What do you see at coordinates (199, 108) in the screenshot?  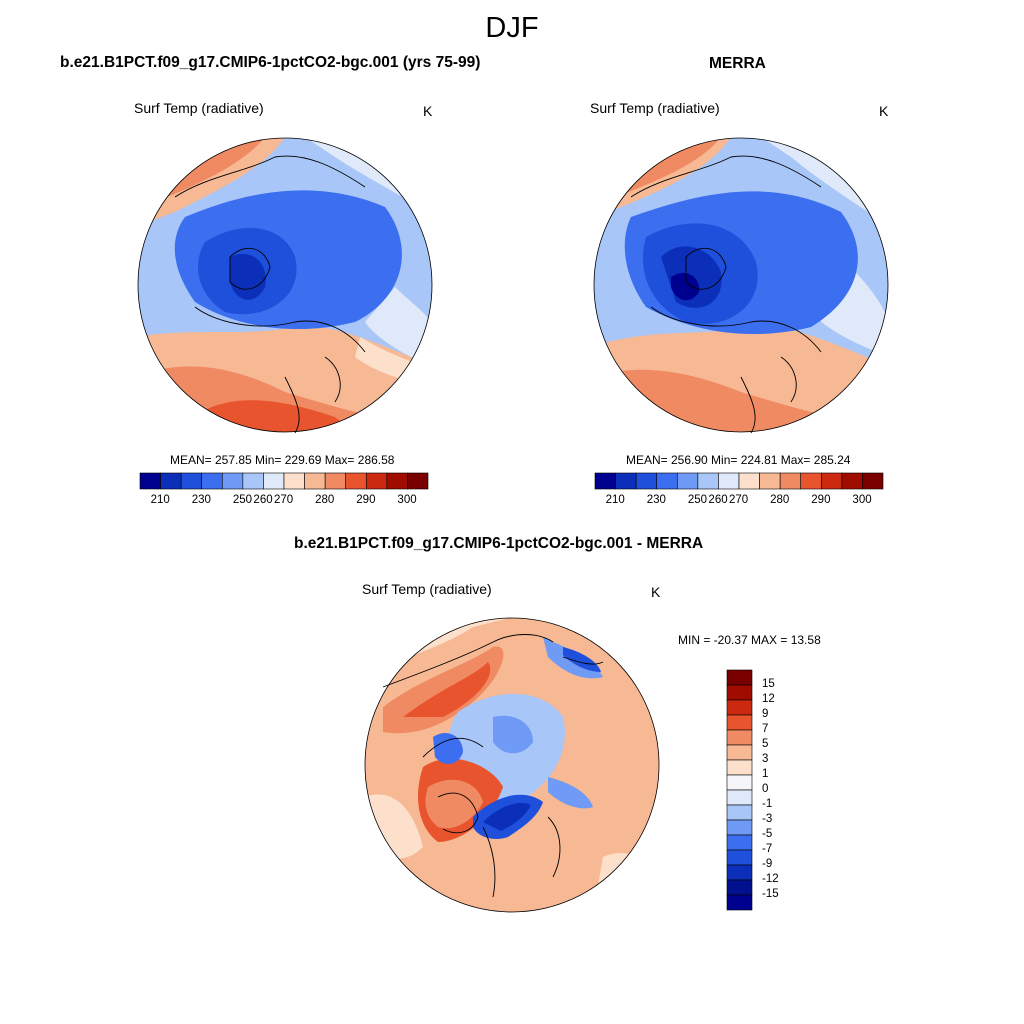 I see `panel-1-variable-label: Surf Temp (radiative)` at bounding box center [199, 108].